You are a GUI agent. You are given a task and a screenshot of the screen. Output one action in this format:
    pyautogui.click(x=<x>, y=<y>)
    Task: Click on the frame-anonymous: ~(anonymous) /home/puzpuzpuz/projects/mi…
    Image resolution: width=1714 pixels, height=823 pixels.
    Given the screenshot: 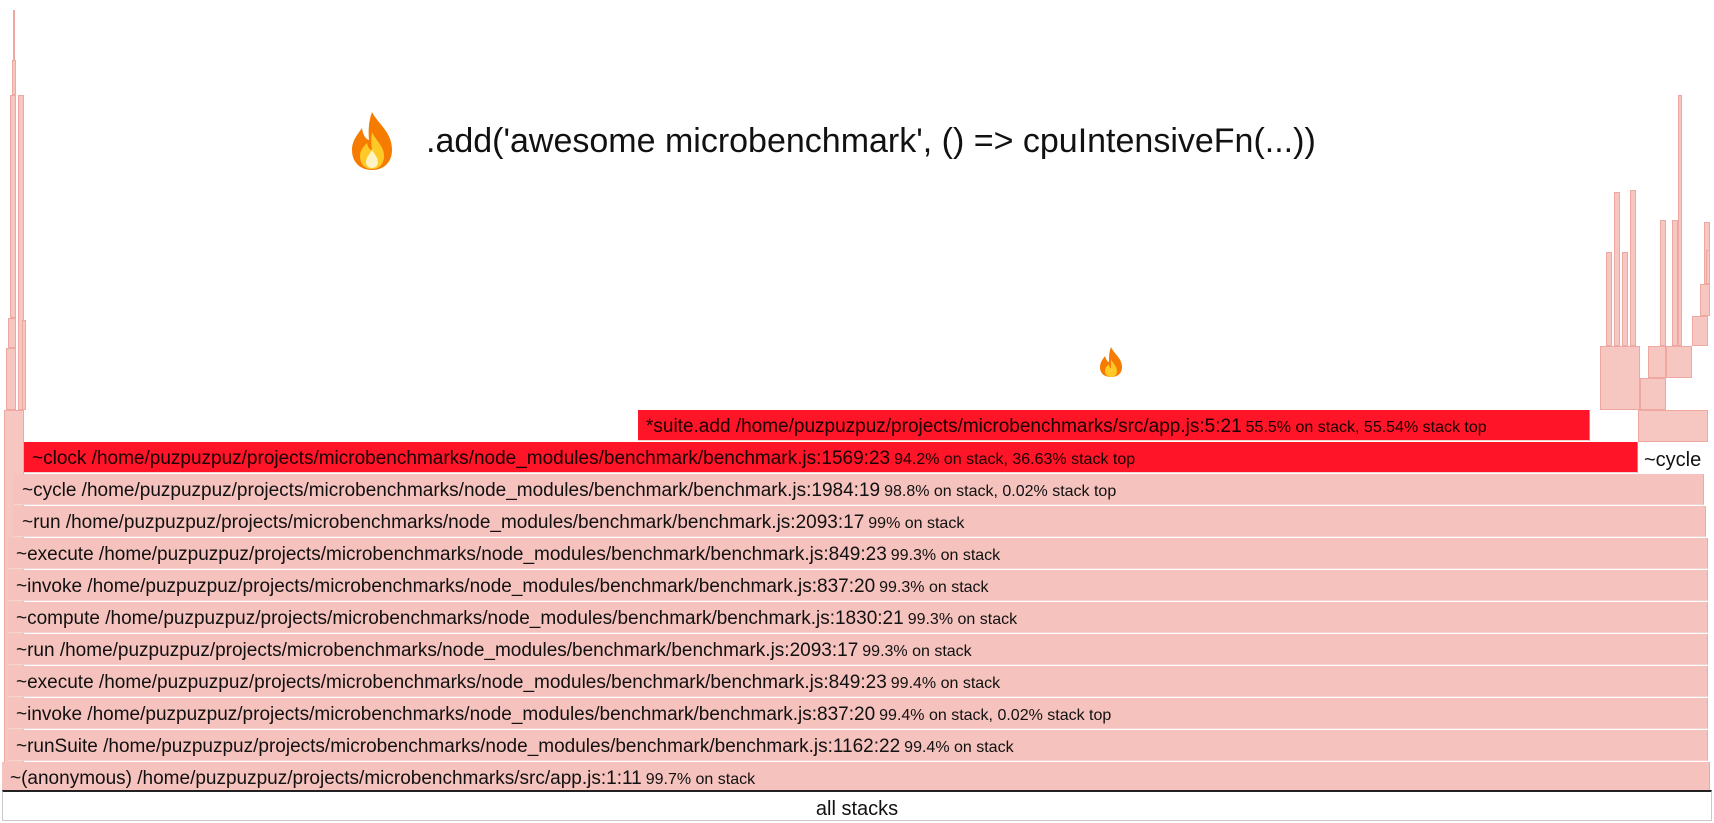 What is the action you would take?
    pyautogui.click(x=856, y=777)
    